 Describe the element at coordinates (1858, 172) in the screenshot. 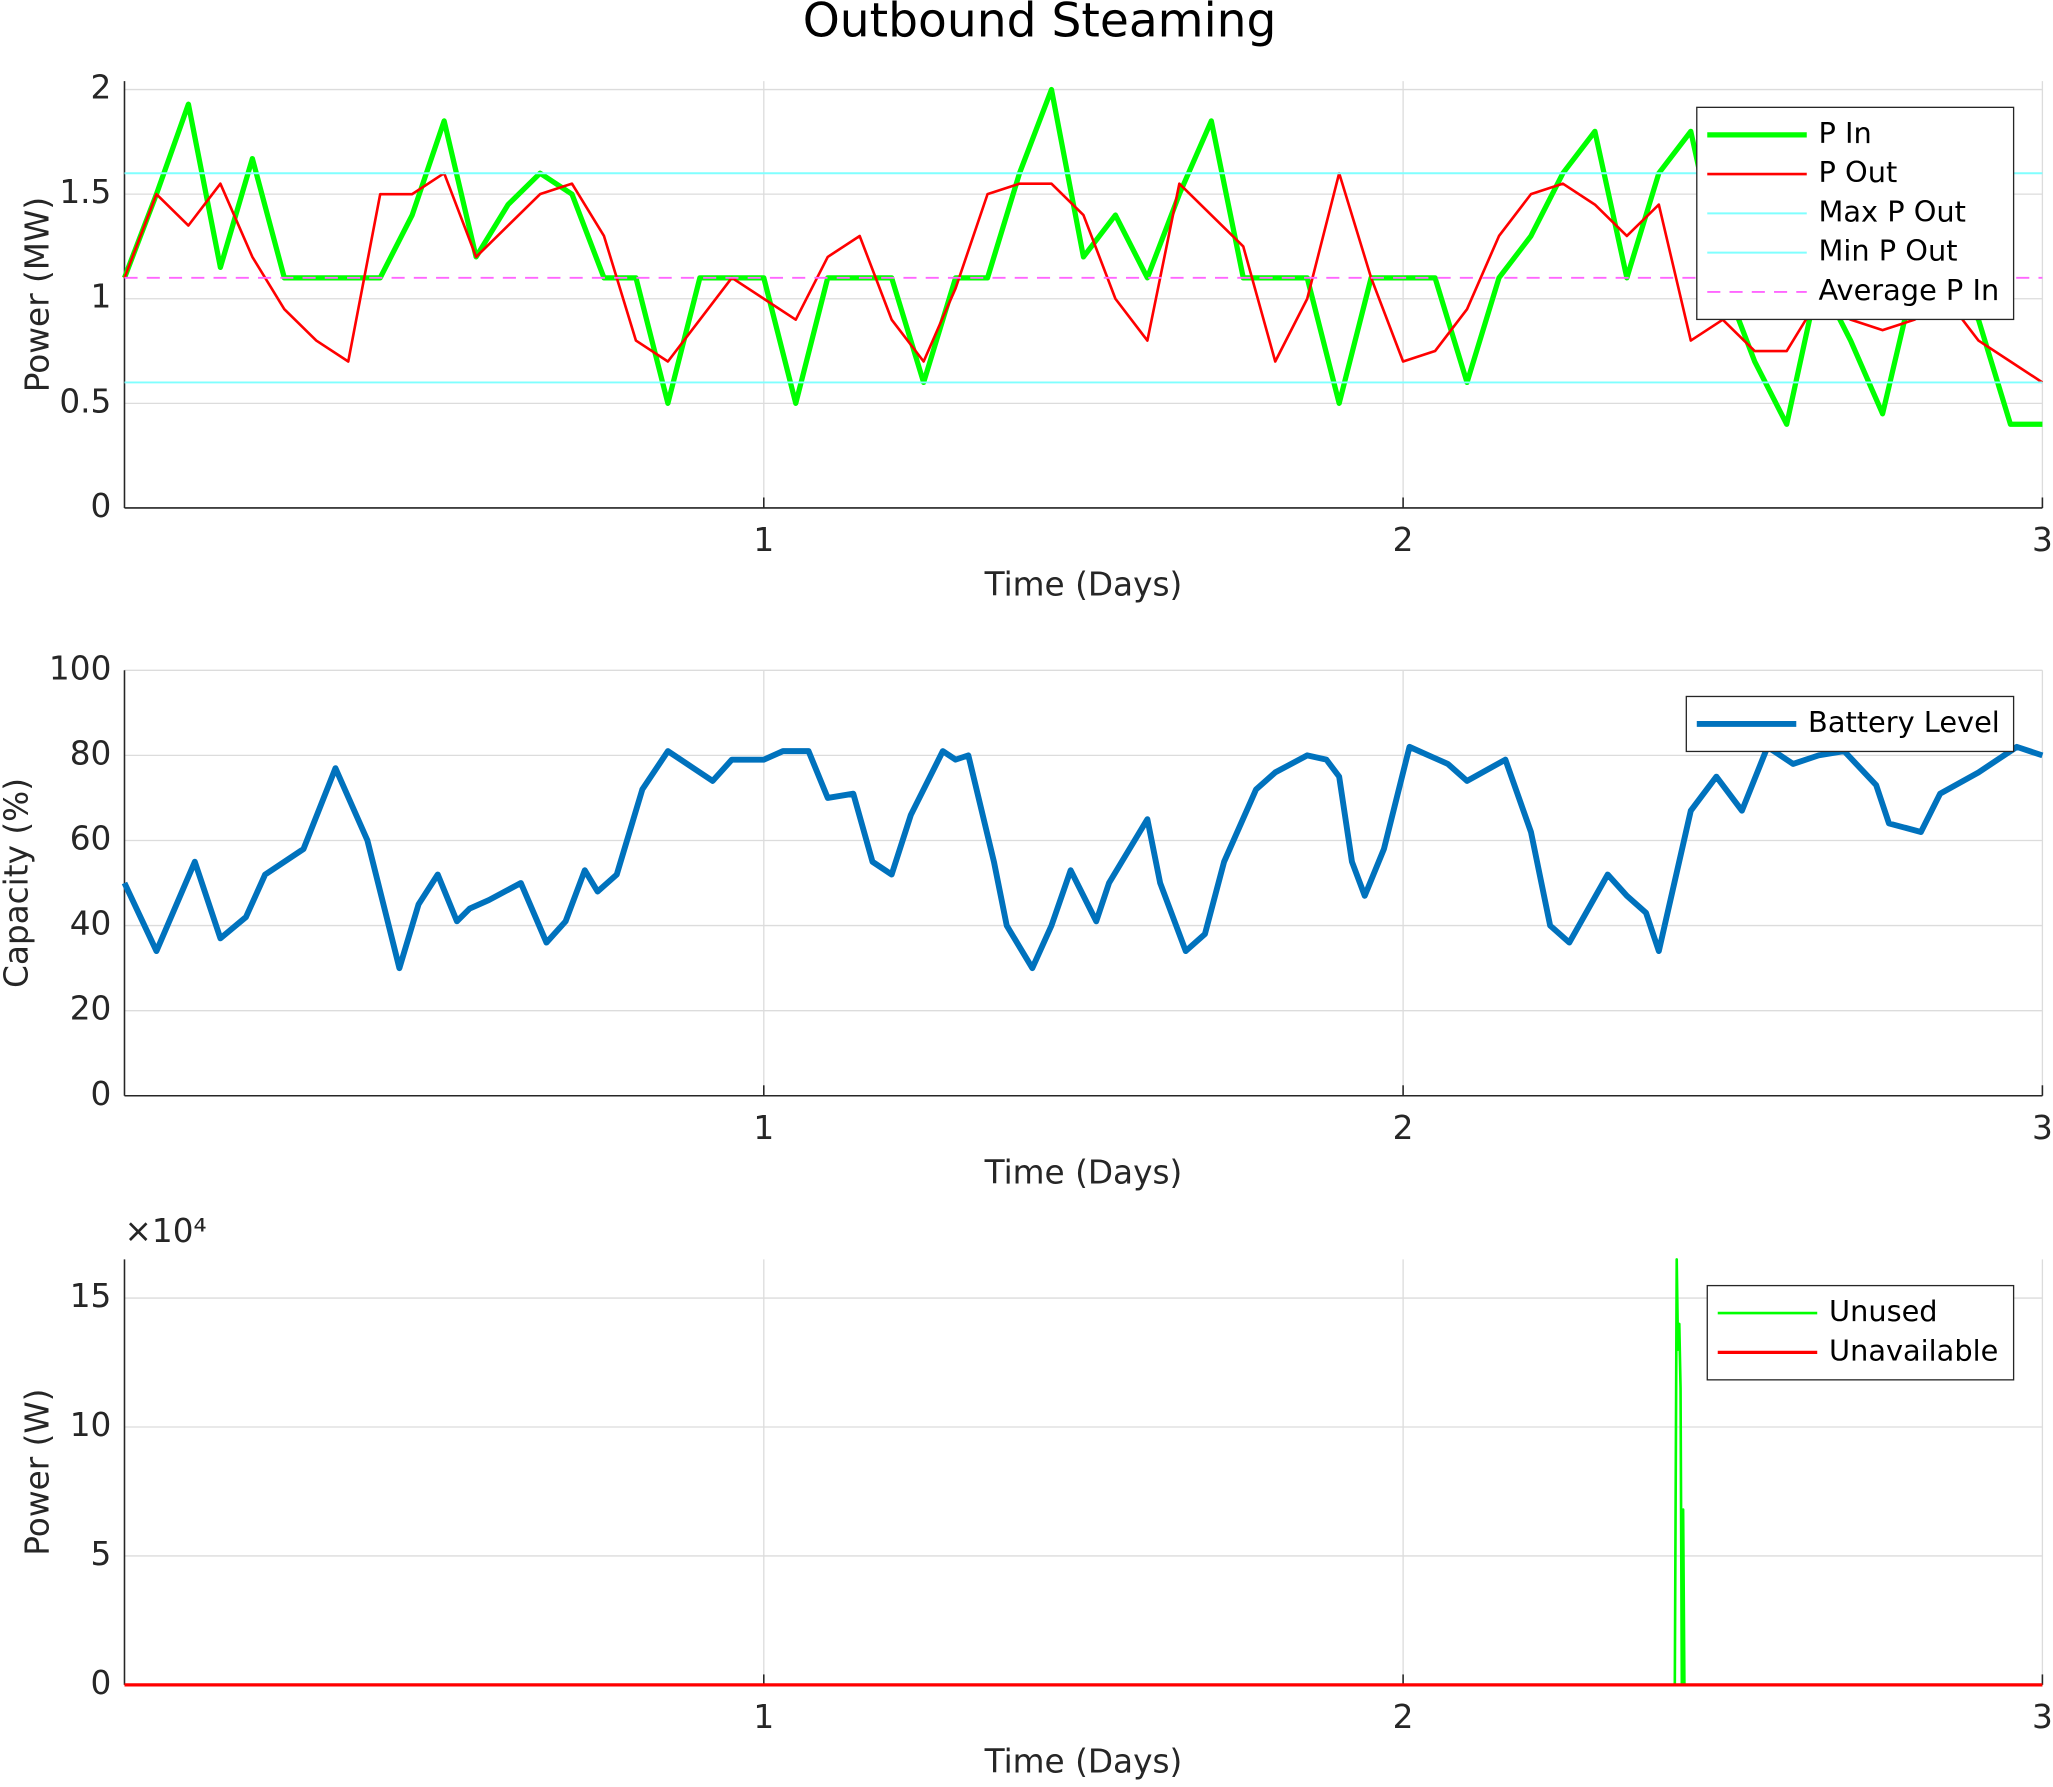

I see `legend-label: P Out` at that location.